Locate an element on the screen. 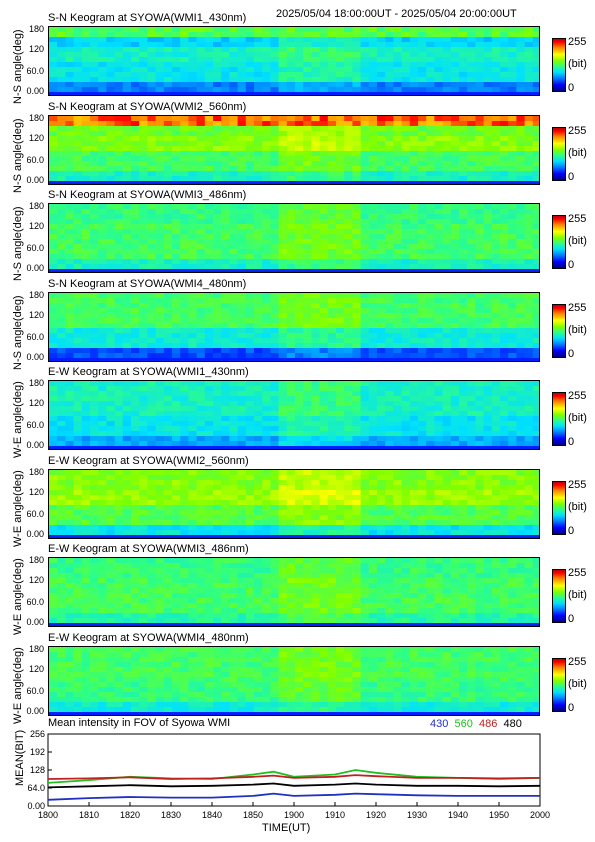 This screenshot has width=595, height=842. x-tick-label: 1900 is located at coordinates (294, 815).